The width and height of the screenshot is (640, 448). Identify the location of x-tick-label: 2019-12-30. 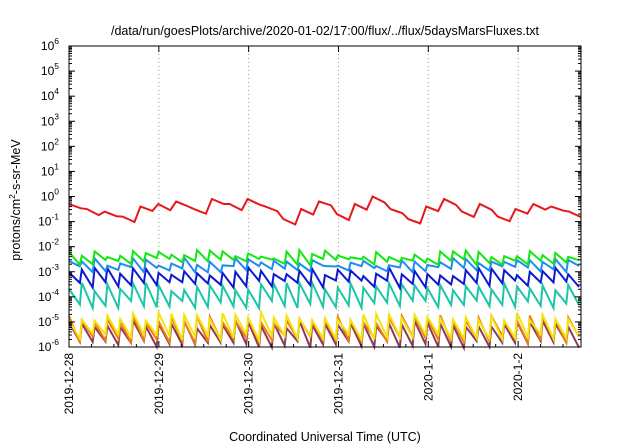
(249, 384).